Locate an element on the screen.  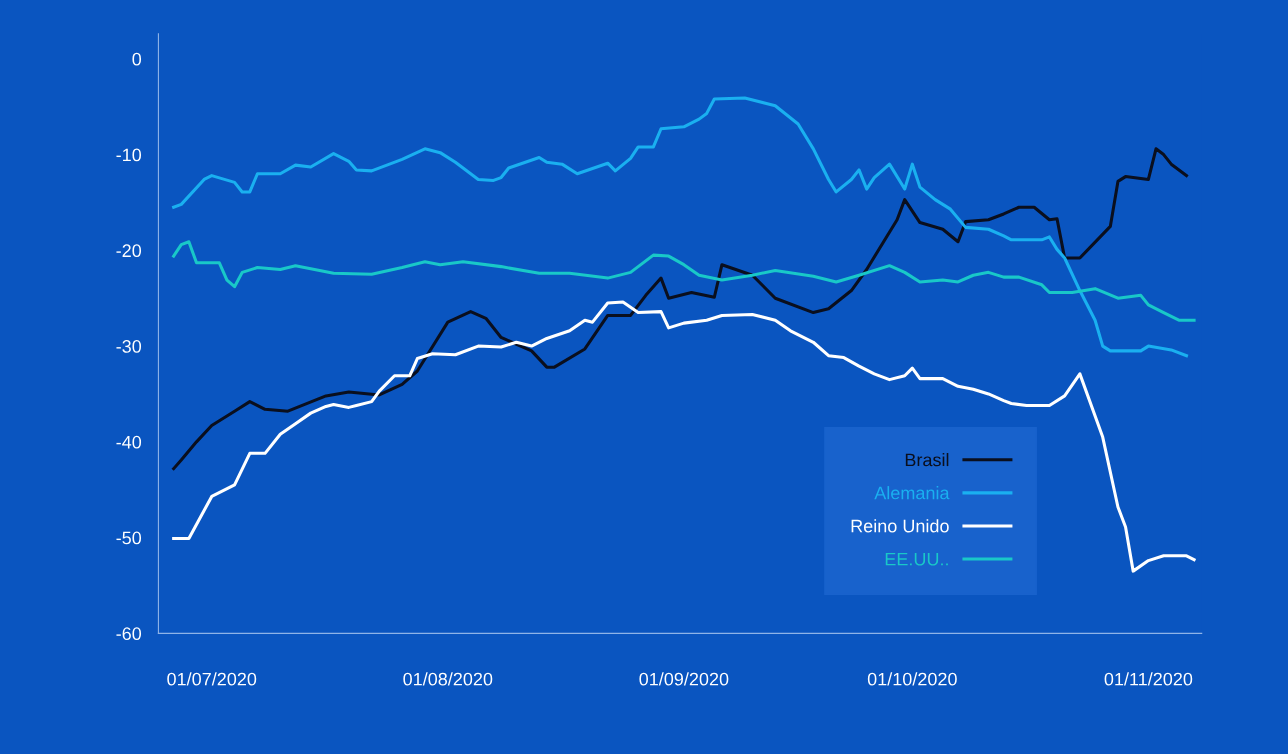
y-tick-label: -10 is located at coordinates (129, 155).